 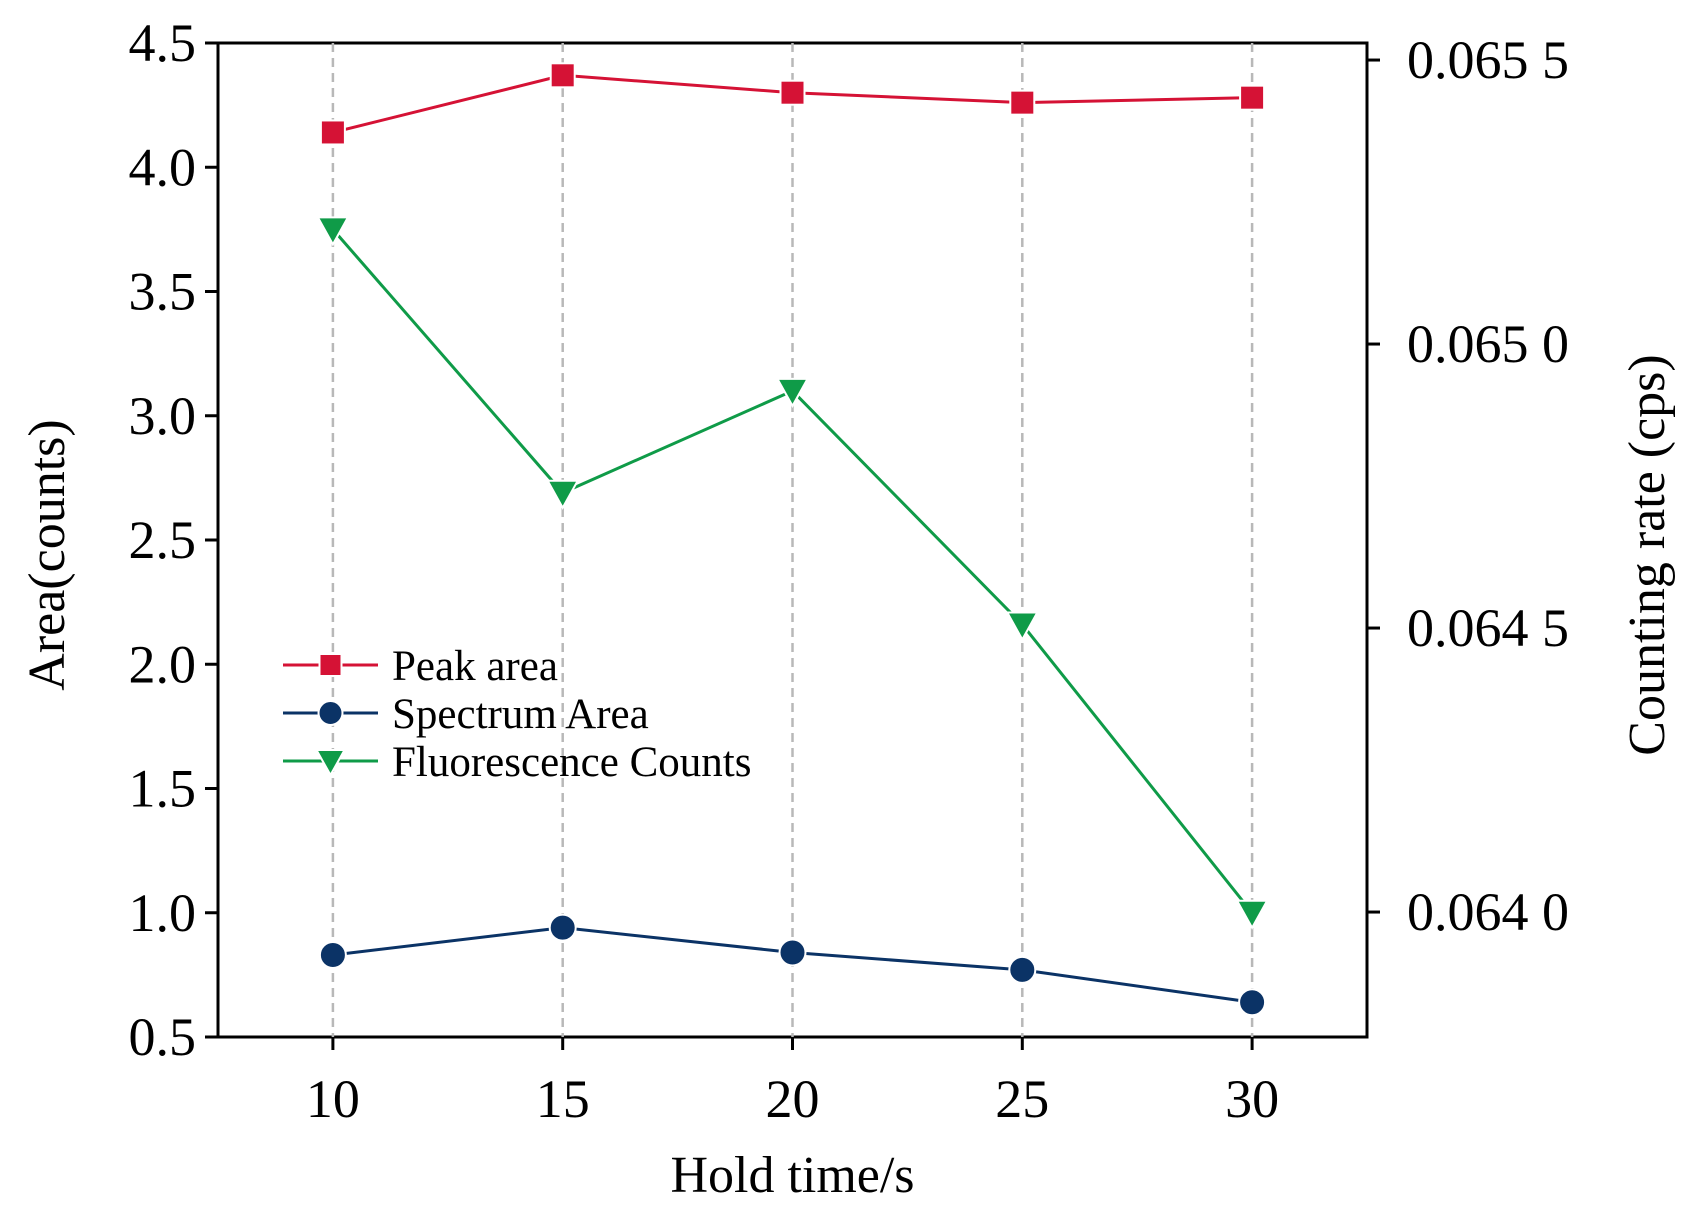 What do you see at coordinates (520, 714) in the screenshot?
I see `legend-label-spectrum-area: Spectrum Area` at bounding box center [520, 714].